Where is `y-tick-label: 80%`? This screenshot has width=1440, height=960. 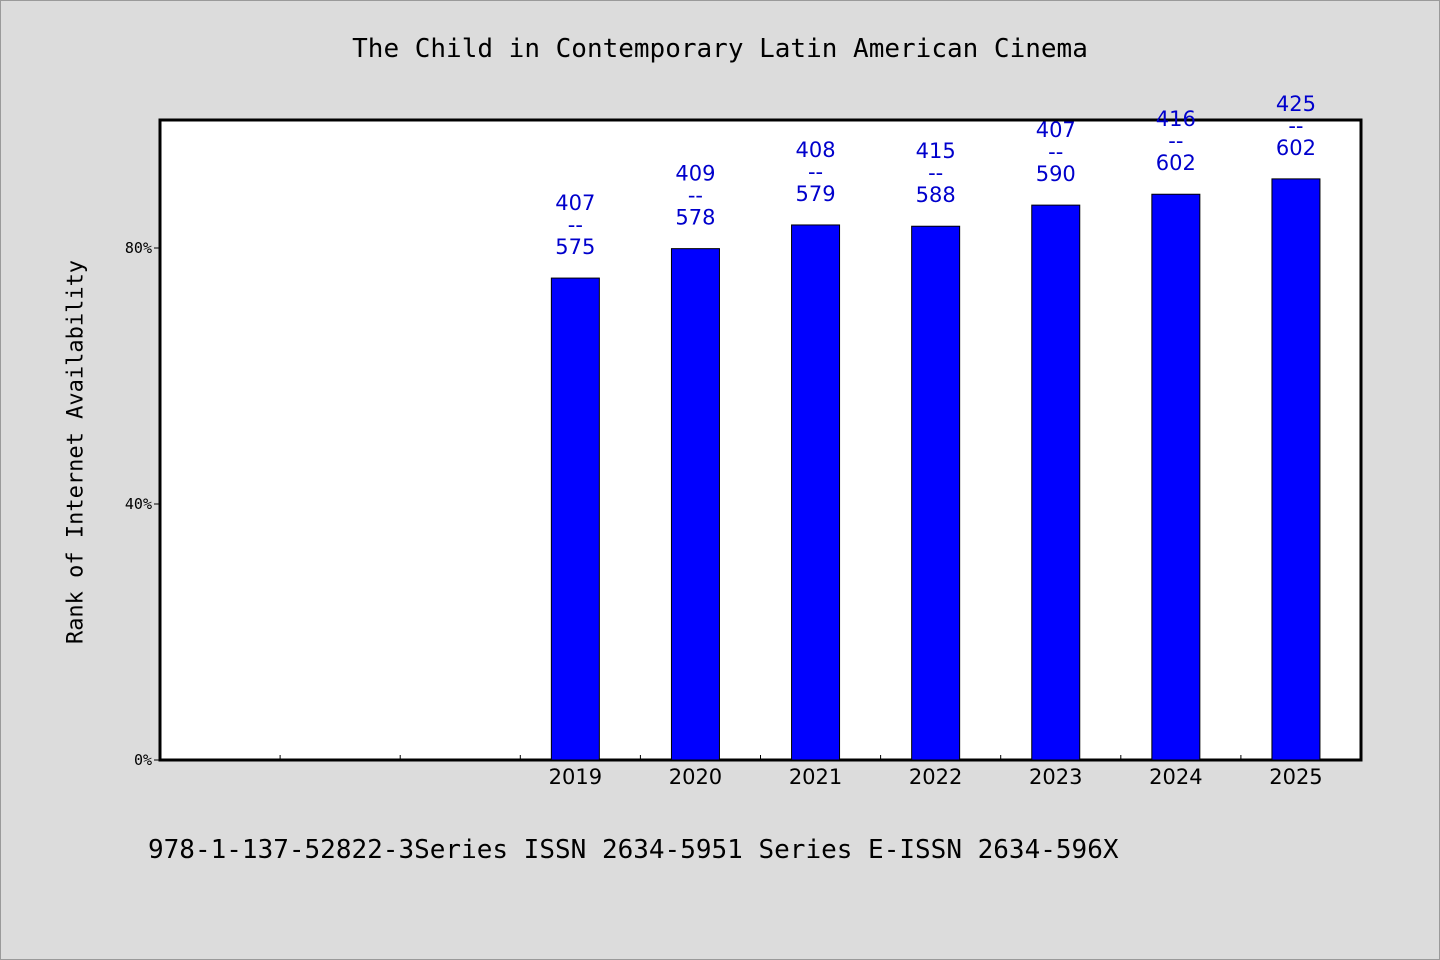 y-tick-label: 80% is located at coordinates (138, 248).